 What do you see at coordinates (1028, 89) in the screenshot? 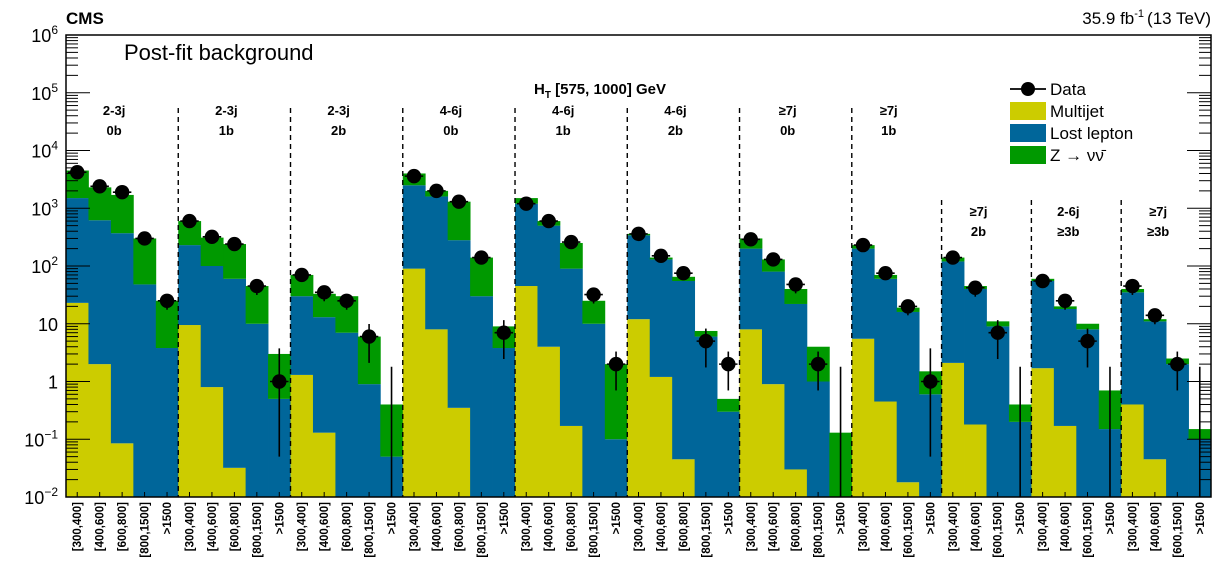
I see `legend-data-marker` at bounding box center [1028, 89].